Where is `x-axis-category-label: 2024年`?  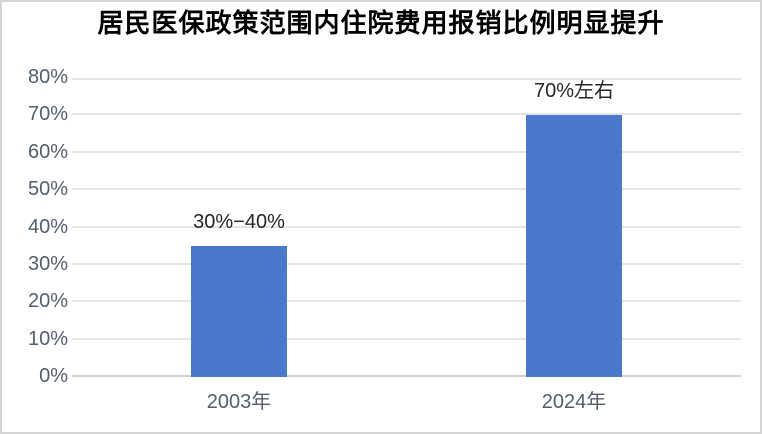 x-axis-category-label: 2024年 is located at coordinates (574, 402).